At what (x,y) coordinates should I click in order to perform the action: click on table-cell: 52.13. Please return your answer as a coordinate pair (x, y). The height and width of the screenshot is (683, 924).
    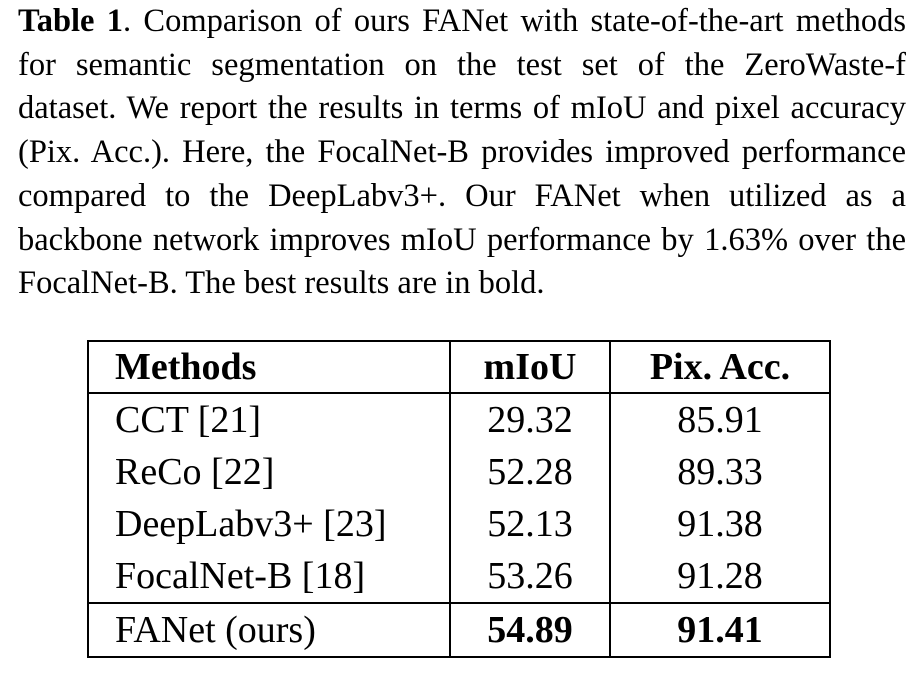
    Looking at the image, I should click on (529, 524).